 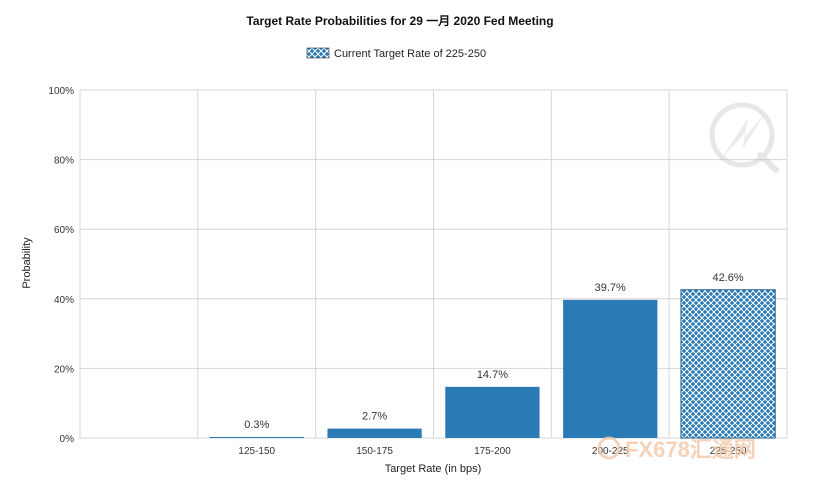 I want to click on x-tick-label-200-225: 200-225, so click(x=610, y=451).